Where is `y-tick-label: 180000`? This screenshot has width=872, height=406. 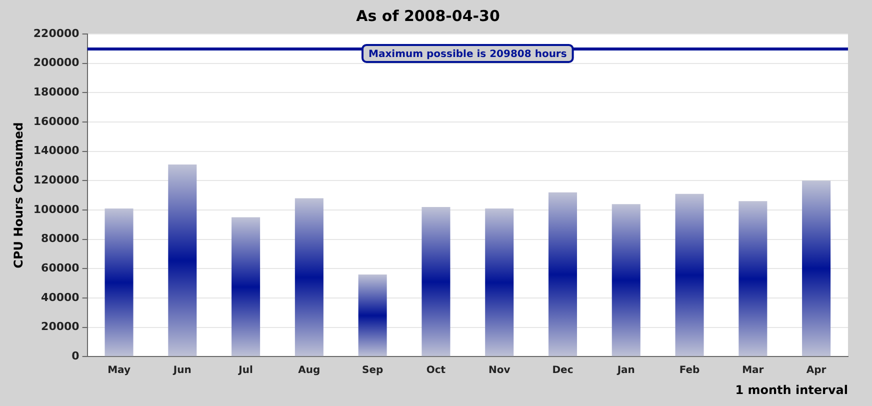
y-tick-label: 180000 is located at coordinates (56, 92).